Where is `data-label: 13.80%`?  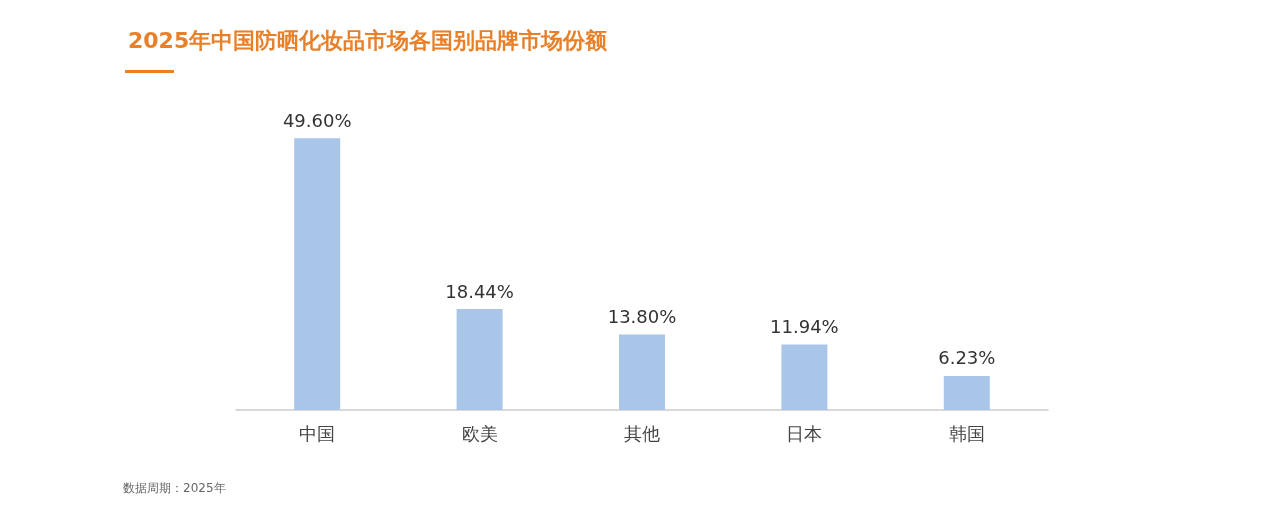 data-label: 13.80% is located at coordinates (642, 316).